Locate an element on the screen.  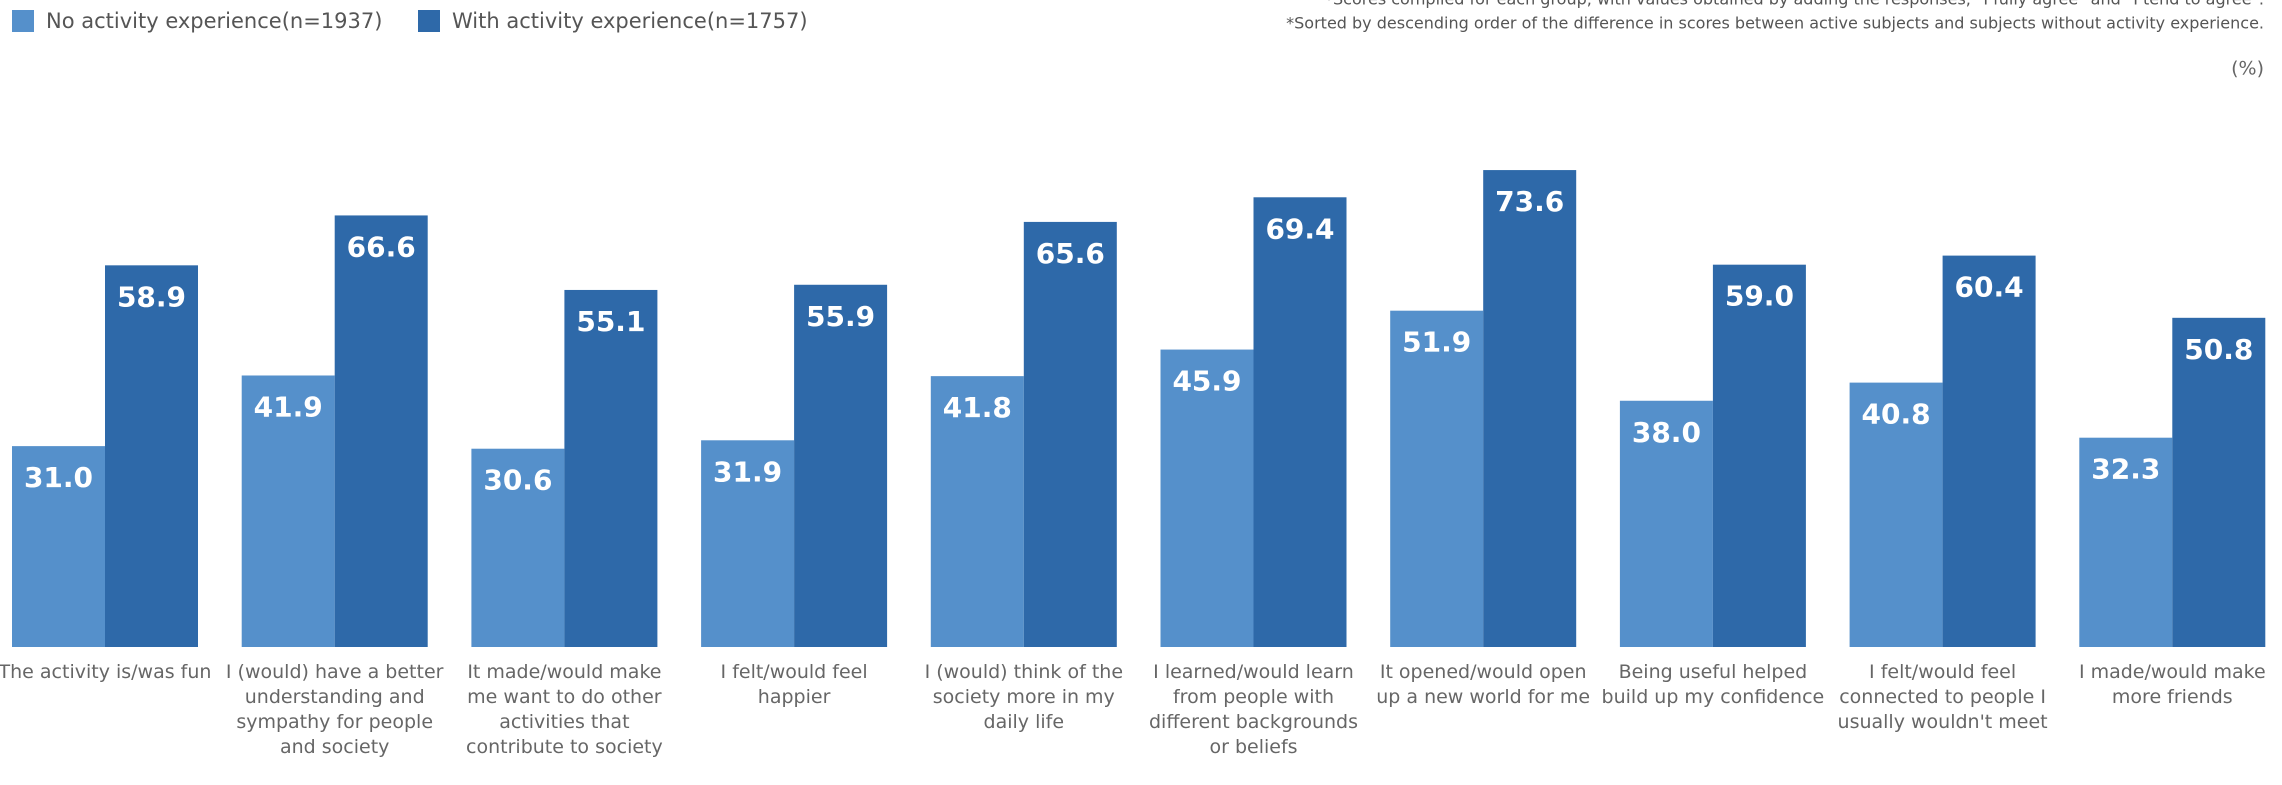
value-label: 60.4 is located at coordinates (1989, 287).